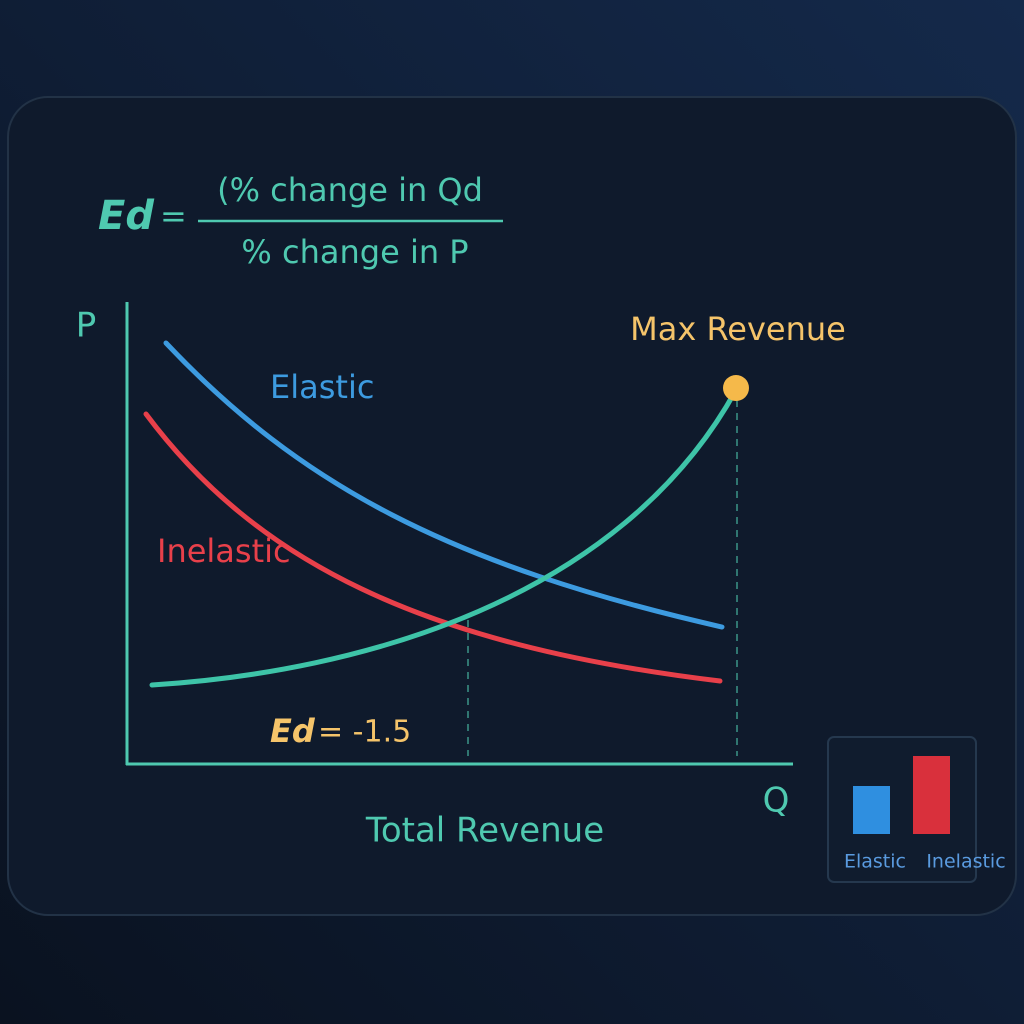 This screenshot has height=1024, width=1024. What do you see at coordinates (736, 388) in the screenshot?
I see `max-revenue-point` at bounding box center [736, 388].